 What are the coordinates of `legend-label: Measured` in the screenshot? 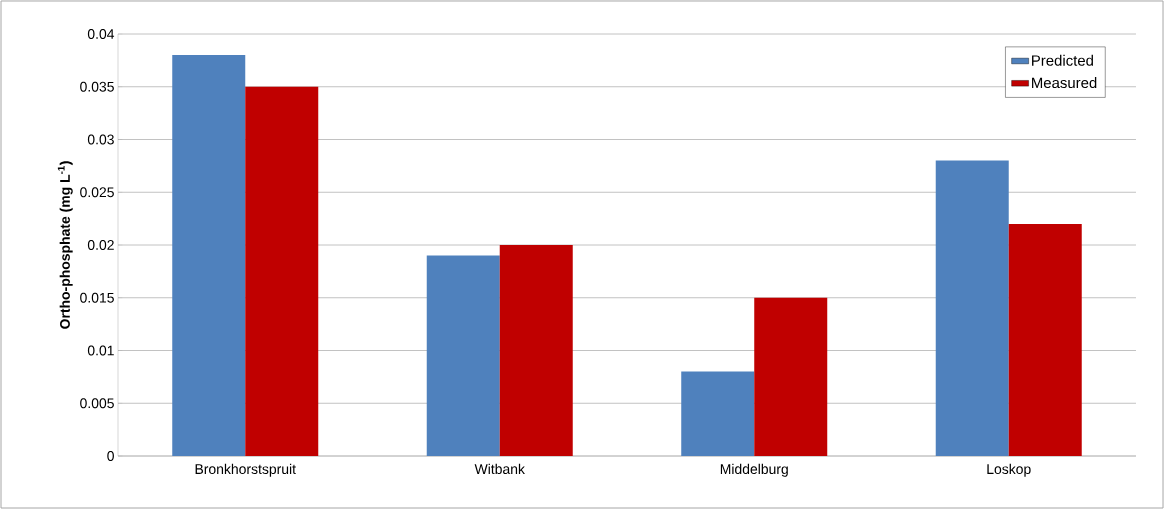 It's located at (1064, 83).